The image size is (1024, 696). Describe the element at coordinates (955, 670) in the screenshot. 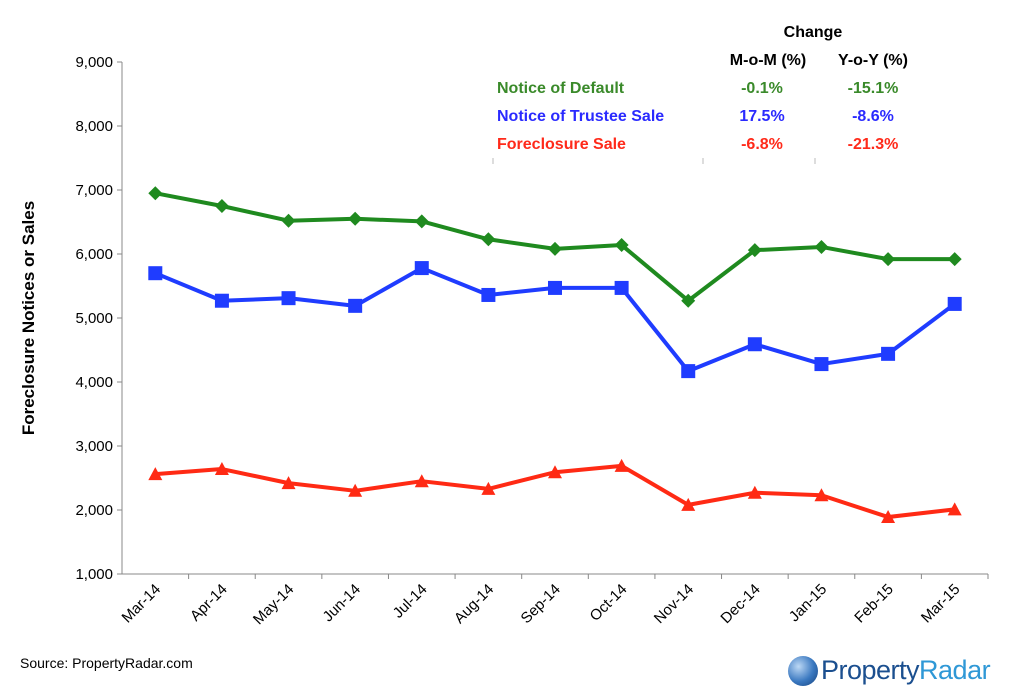

I see `logo-text-radar: Radar` at that location.